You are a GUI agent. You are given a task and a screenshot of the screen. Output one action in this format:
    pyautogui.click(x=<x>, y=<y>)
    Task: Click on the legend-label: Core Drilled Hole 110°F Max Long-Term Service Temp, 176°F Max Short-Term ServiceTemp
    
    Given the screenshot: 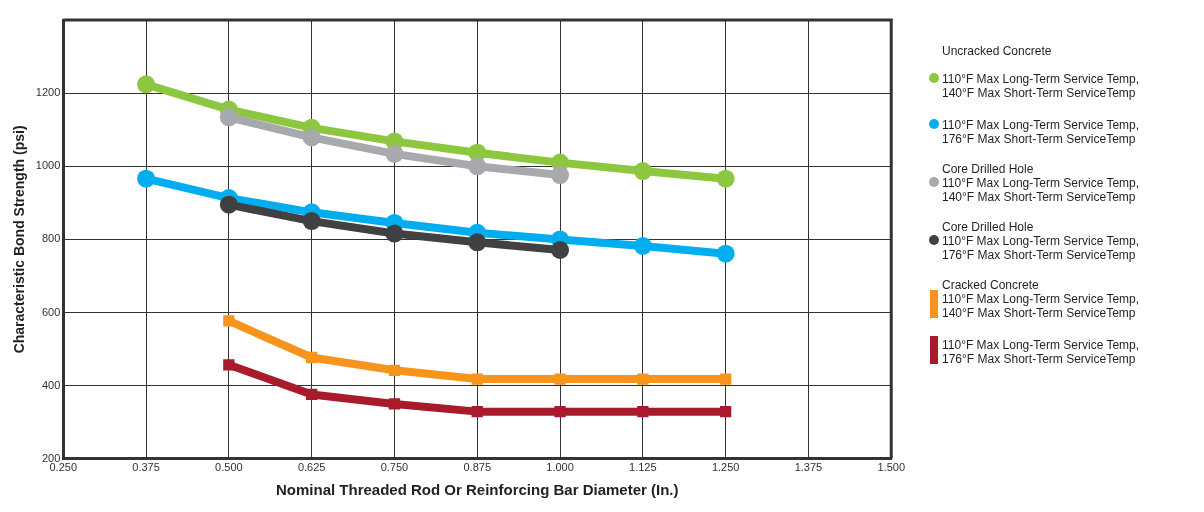 What is the action you would take?
    pyautogui.click(x=1041, y=241)
    